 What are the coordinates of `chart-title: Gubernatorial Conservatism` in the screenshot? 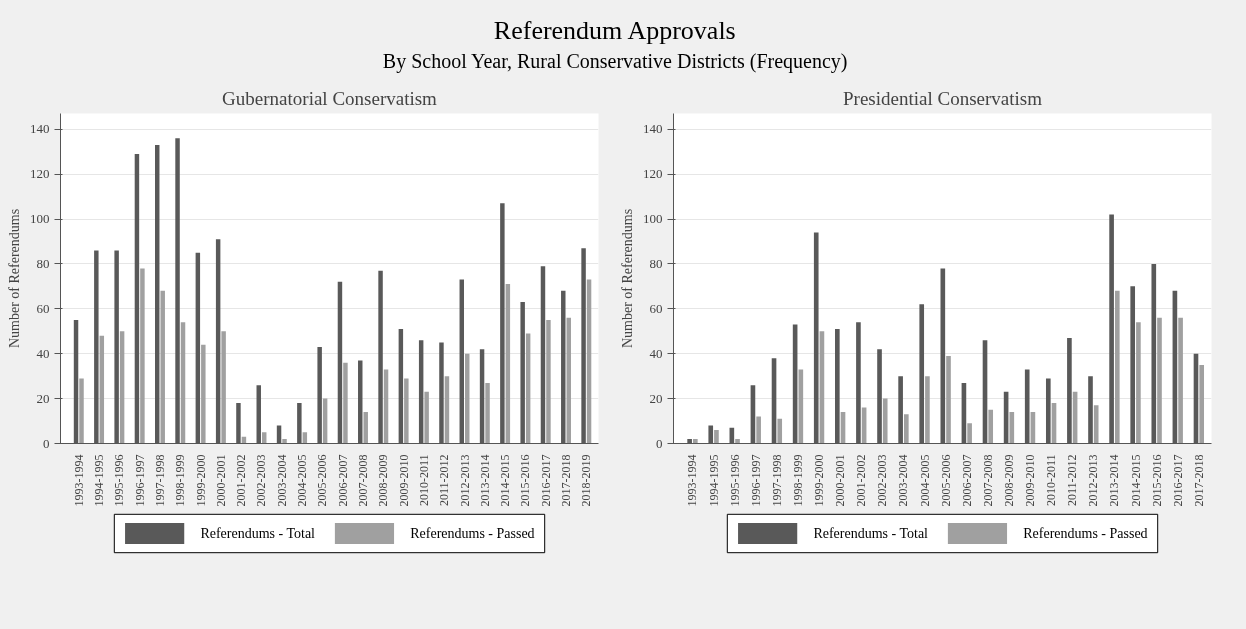 It's located at (330, 98).